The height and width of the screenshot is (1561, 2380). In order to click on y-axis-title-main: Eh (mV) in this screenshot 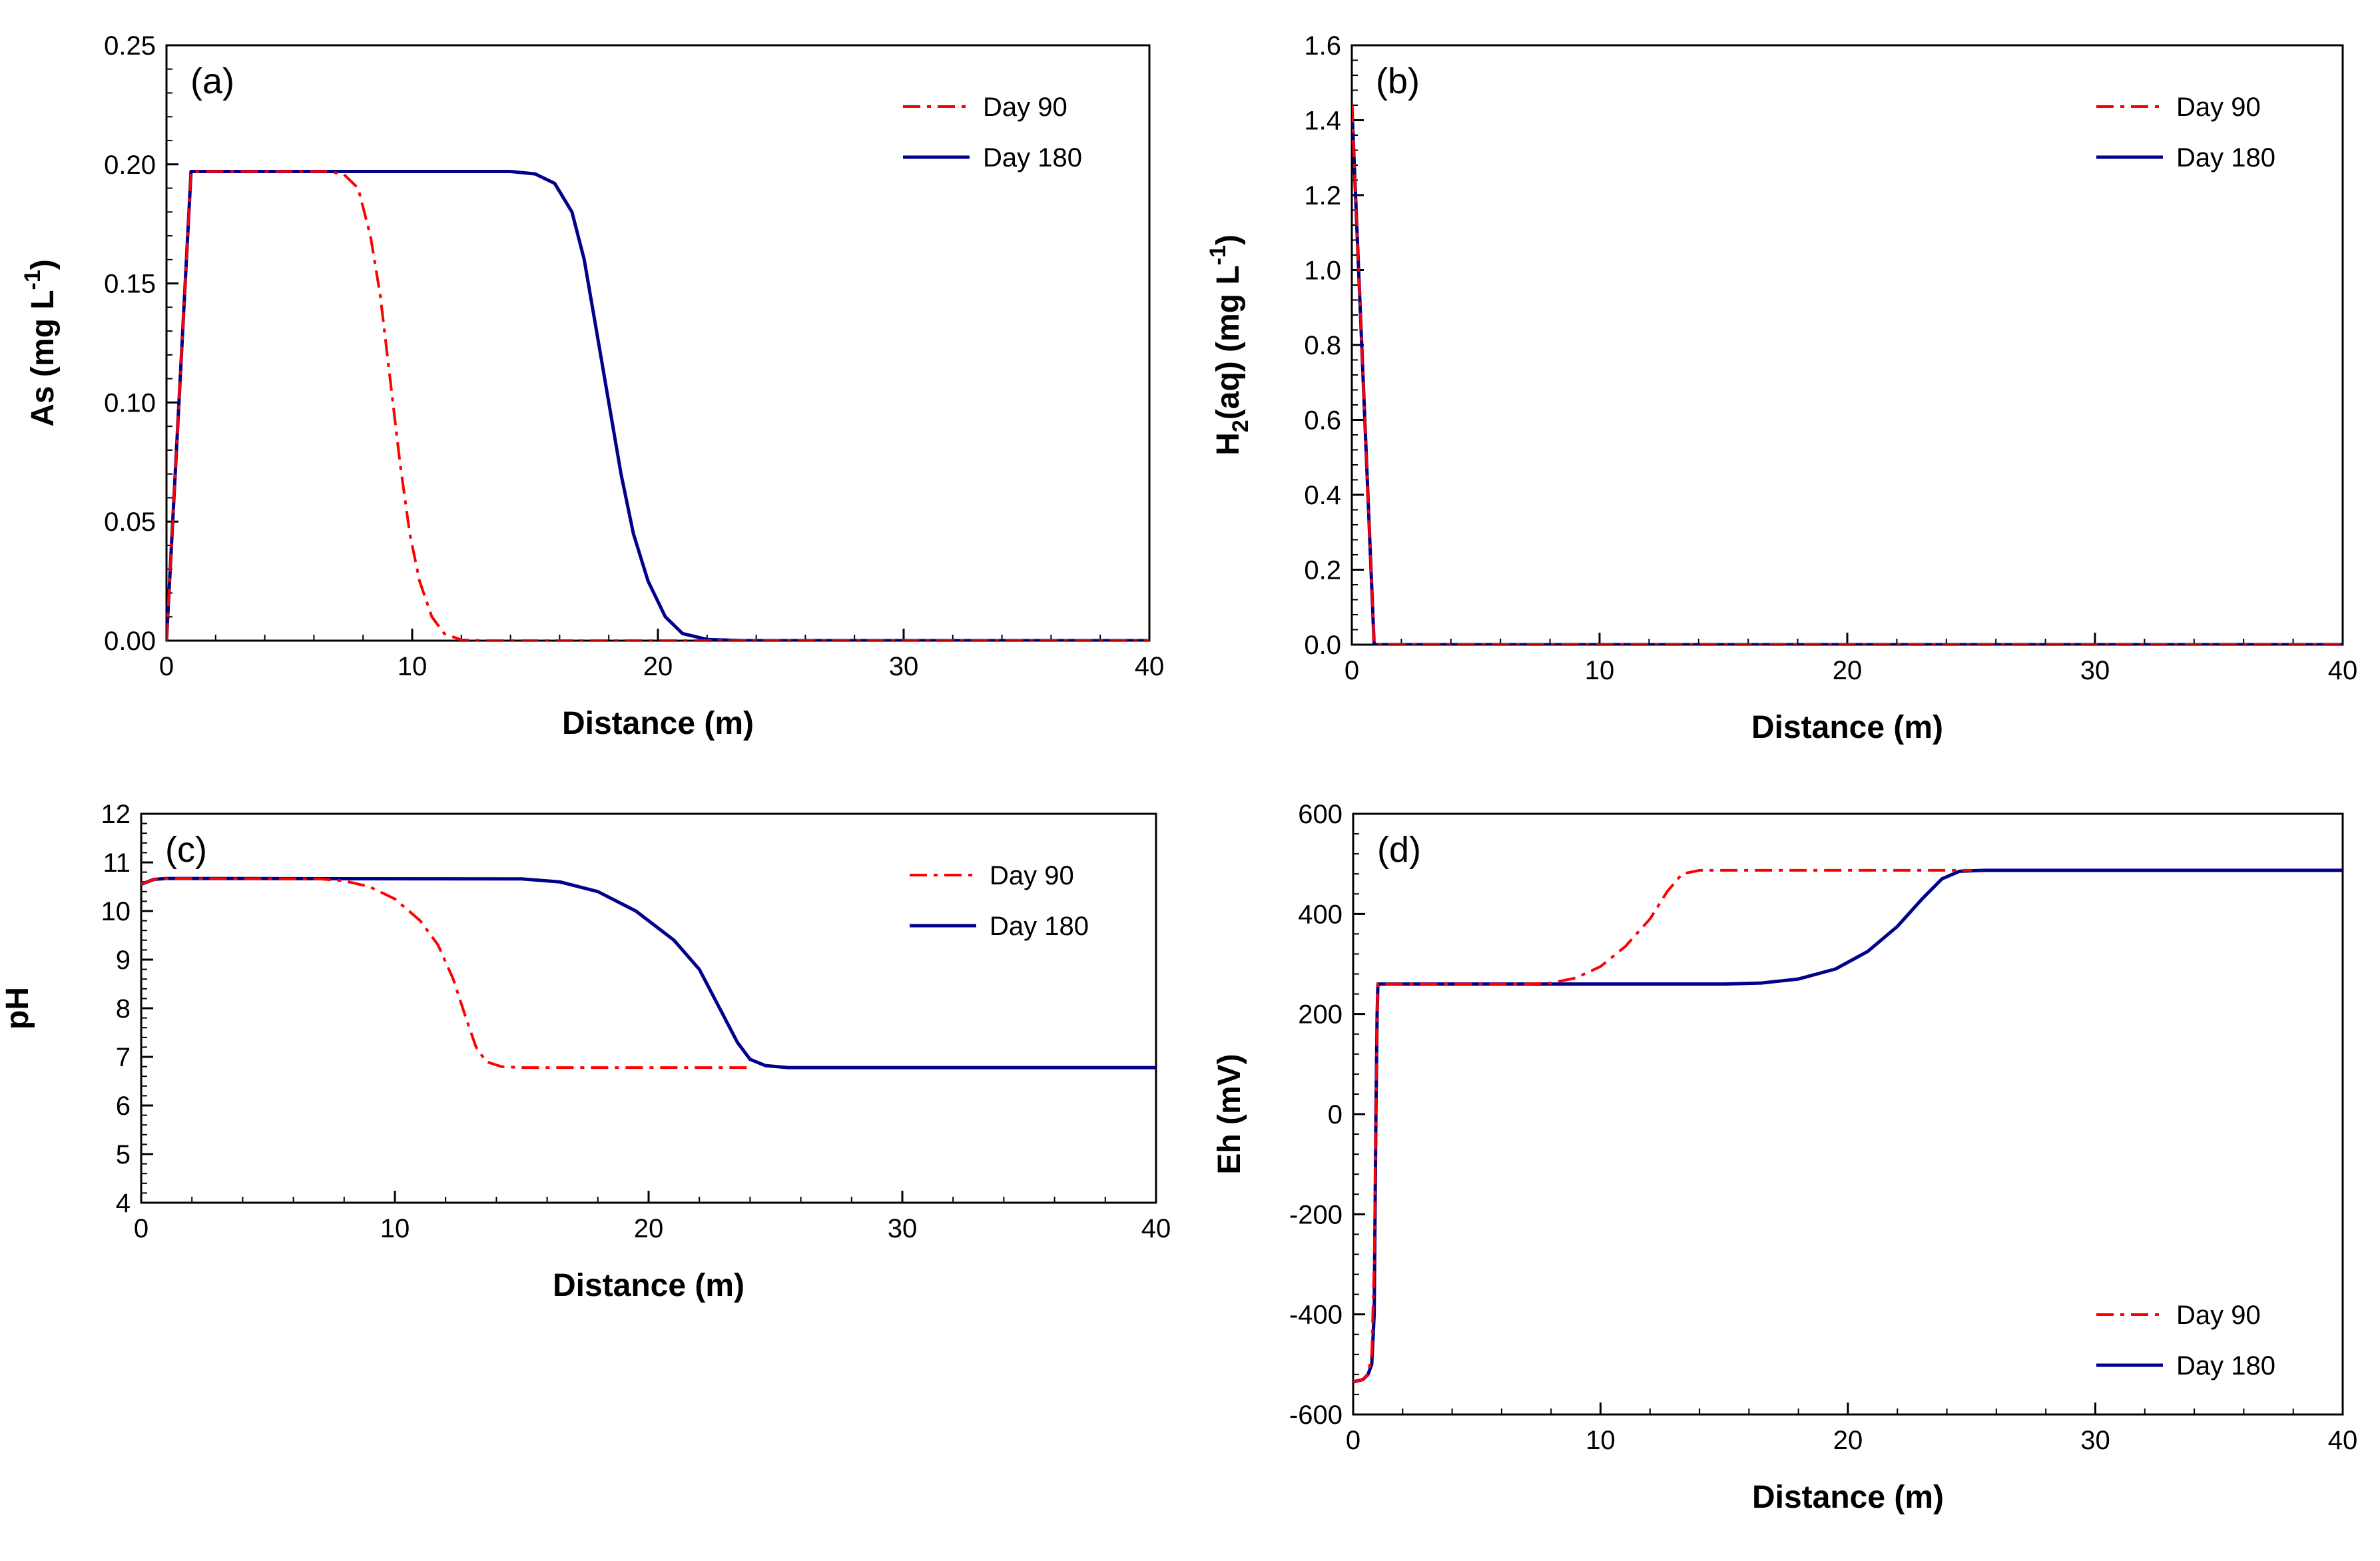, I will do `click(1230, 1114)`.